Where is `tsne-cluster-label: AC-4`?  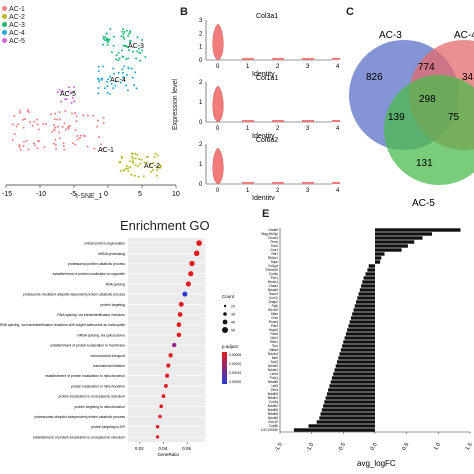 tsne-cluster-label: AC-4 is located at coordinates (118, 80).